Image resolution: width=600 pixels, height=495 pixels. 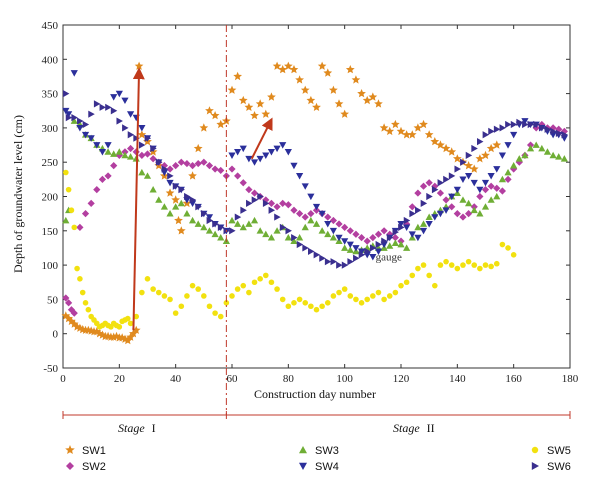 I want to click on x-tick-label: 140, so click(x=457, y=379).